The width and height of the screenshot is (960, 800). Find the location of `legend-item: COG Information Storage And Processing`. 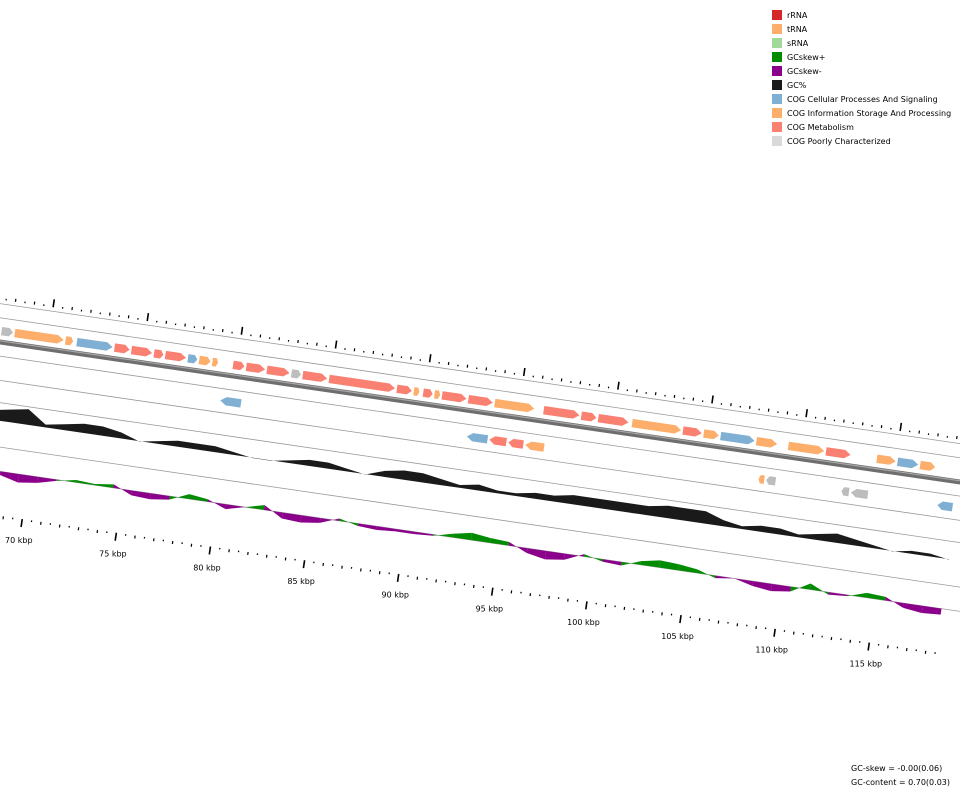

legend-item: COG Information Storage And Processing is located at coordinates (861, 113).